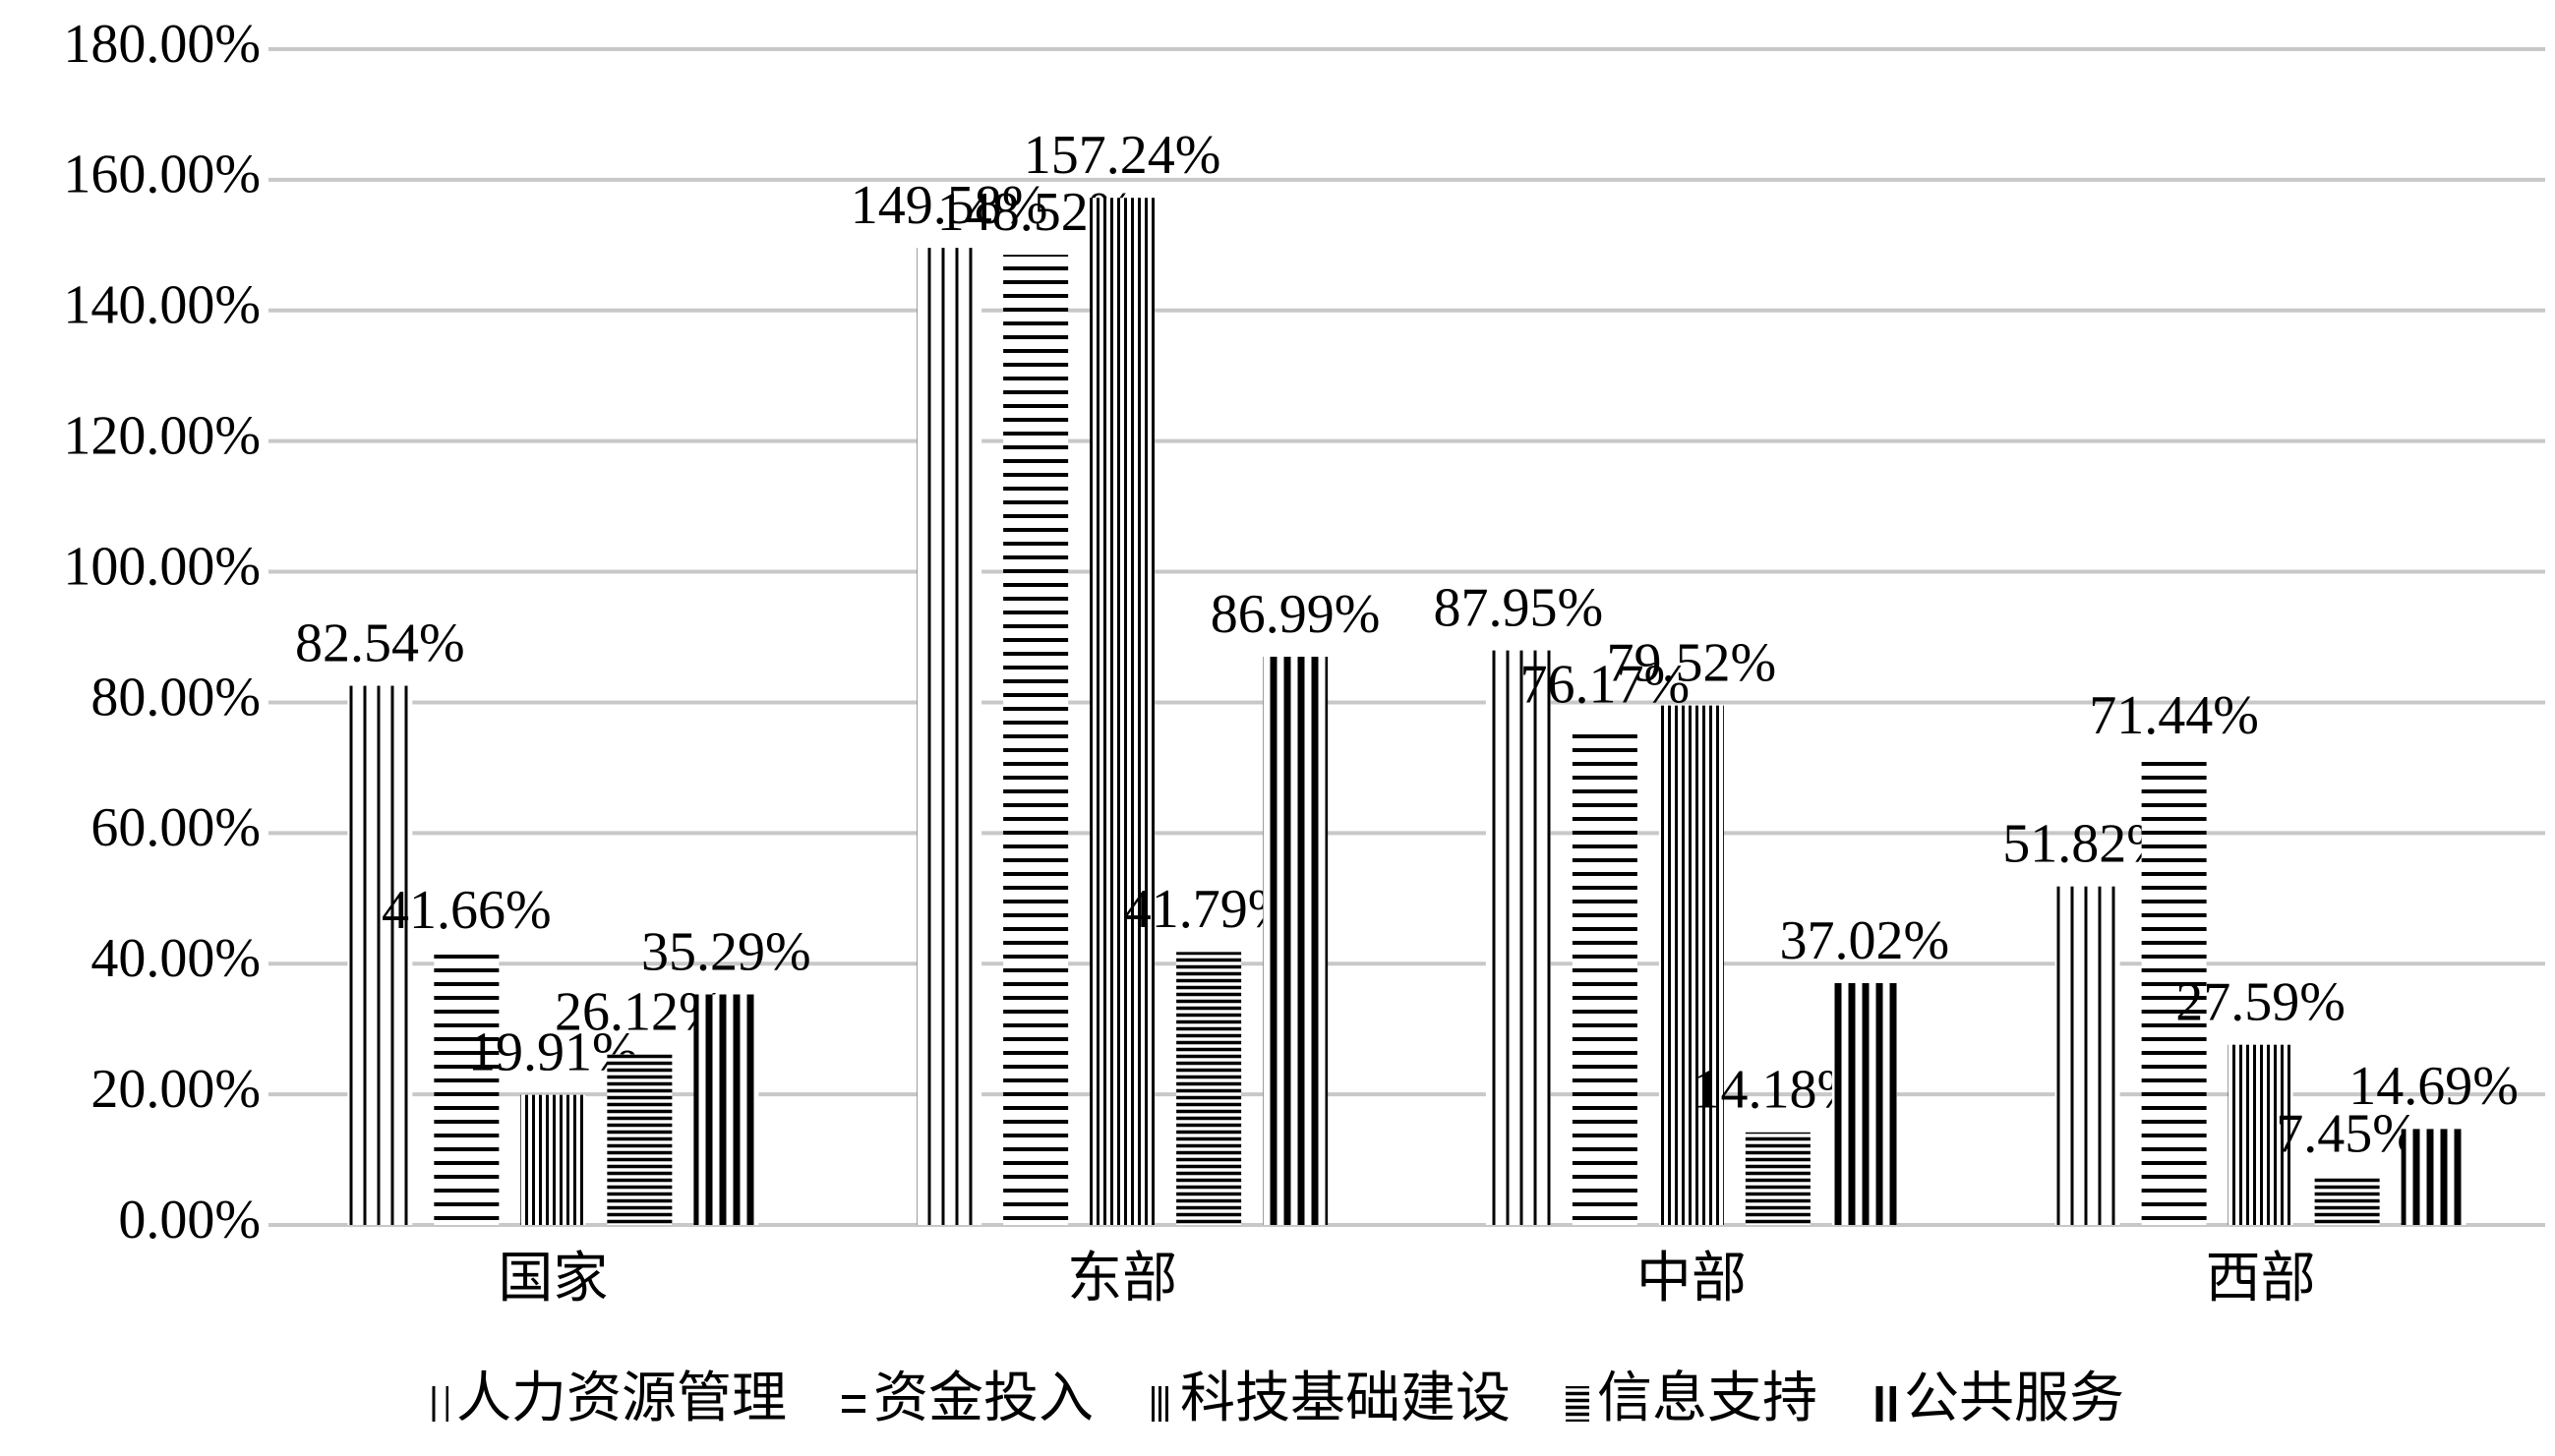 The height and width of the screenshot is (1456, 2555). Describe the element at coordinates (380, 642) in the screenshot. I see `data-label: 82.54%` at that location.